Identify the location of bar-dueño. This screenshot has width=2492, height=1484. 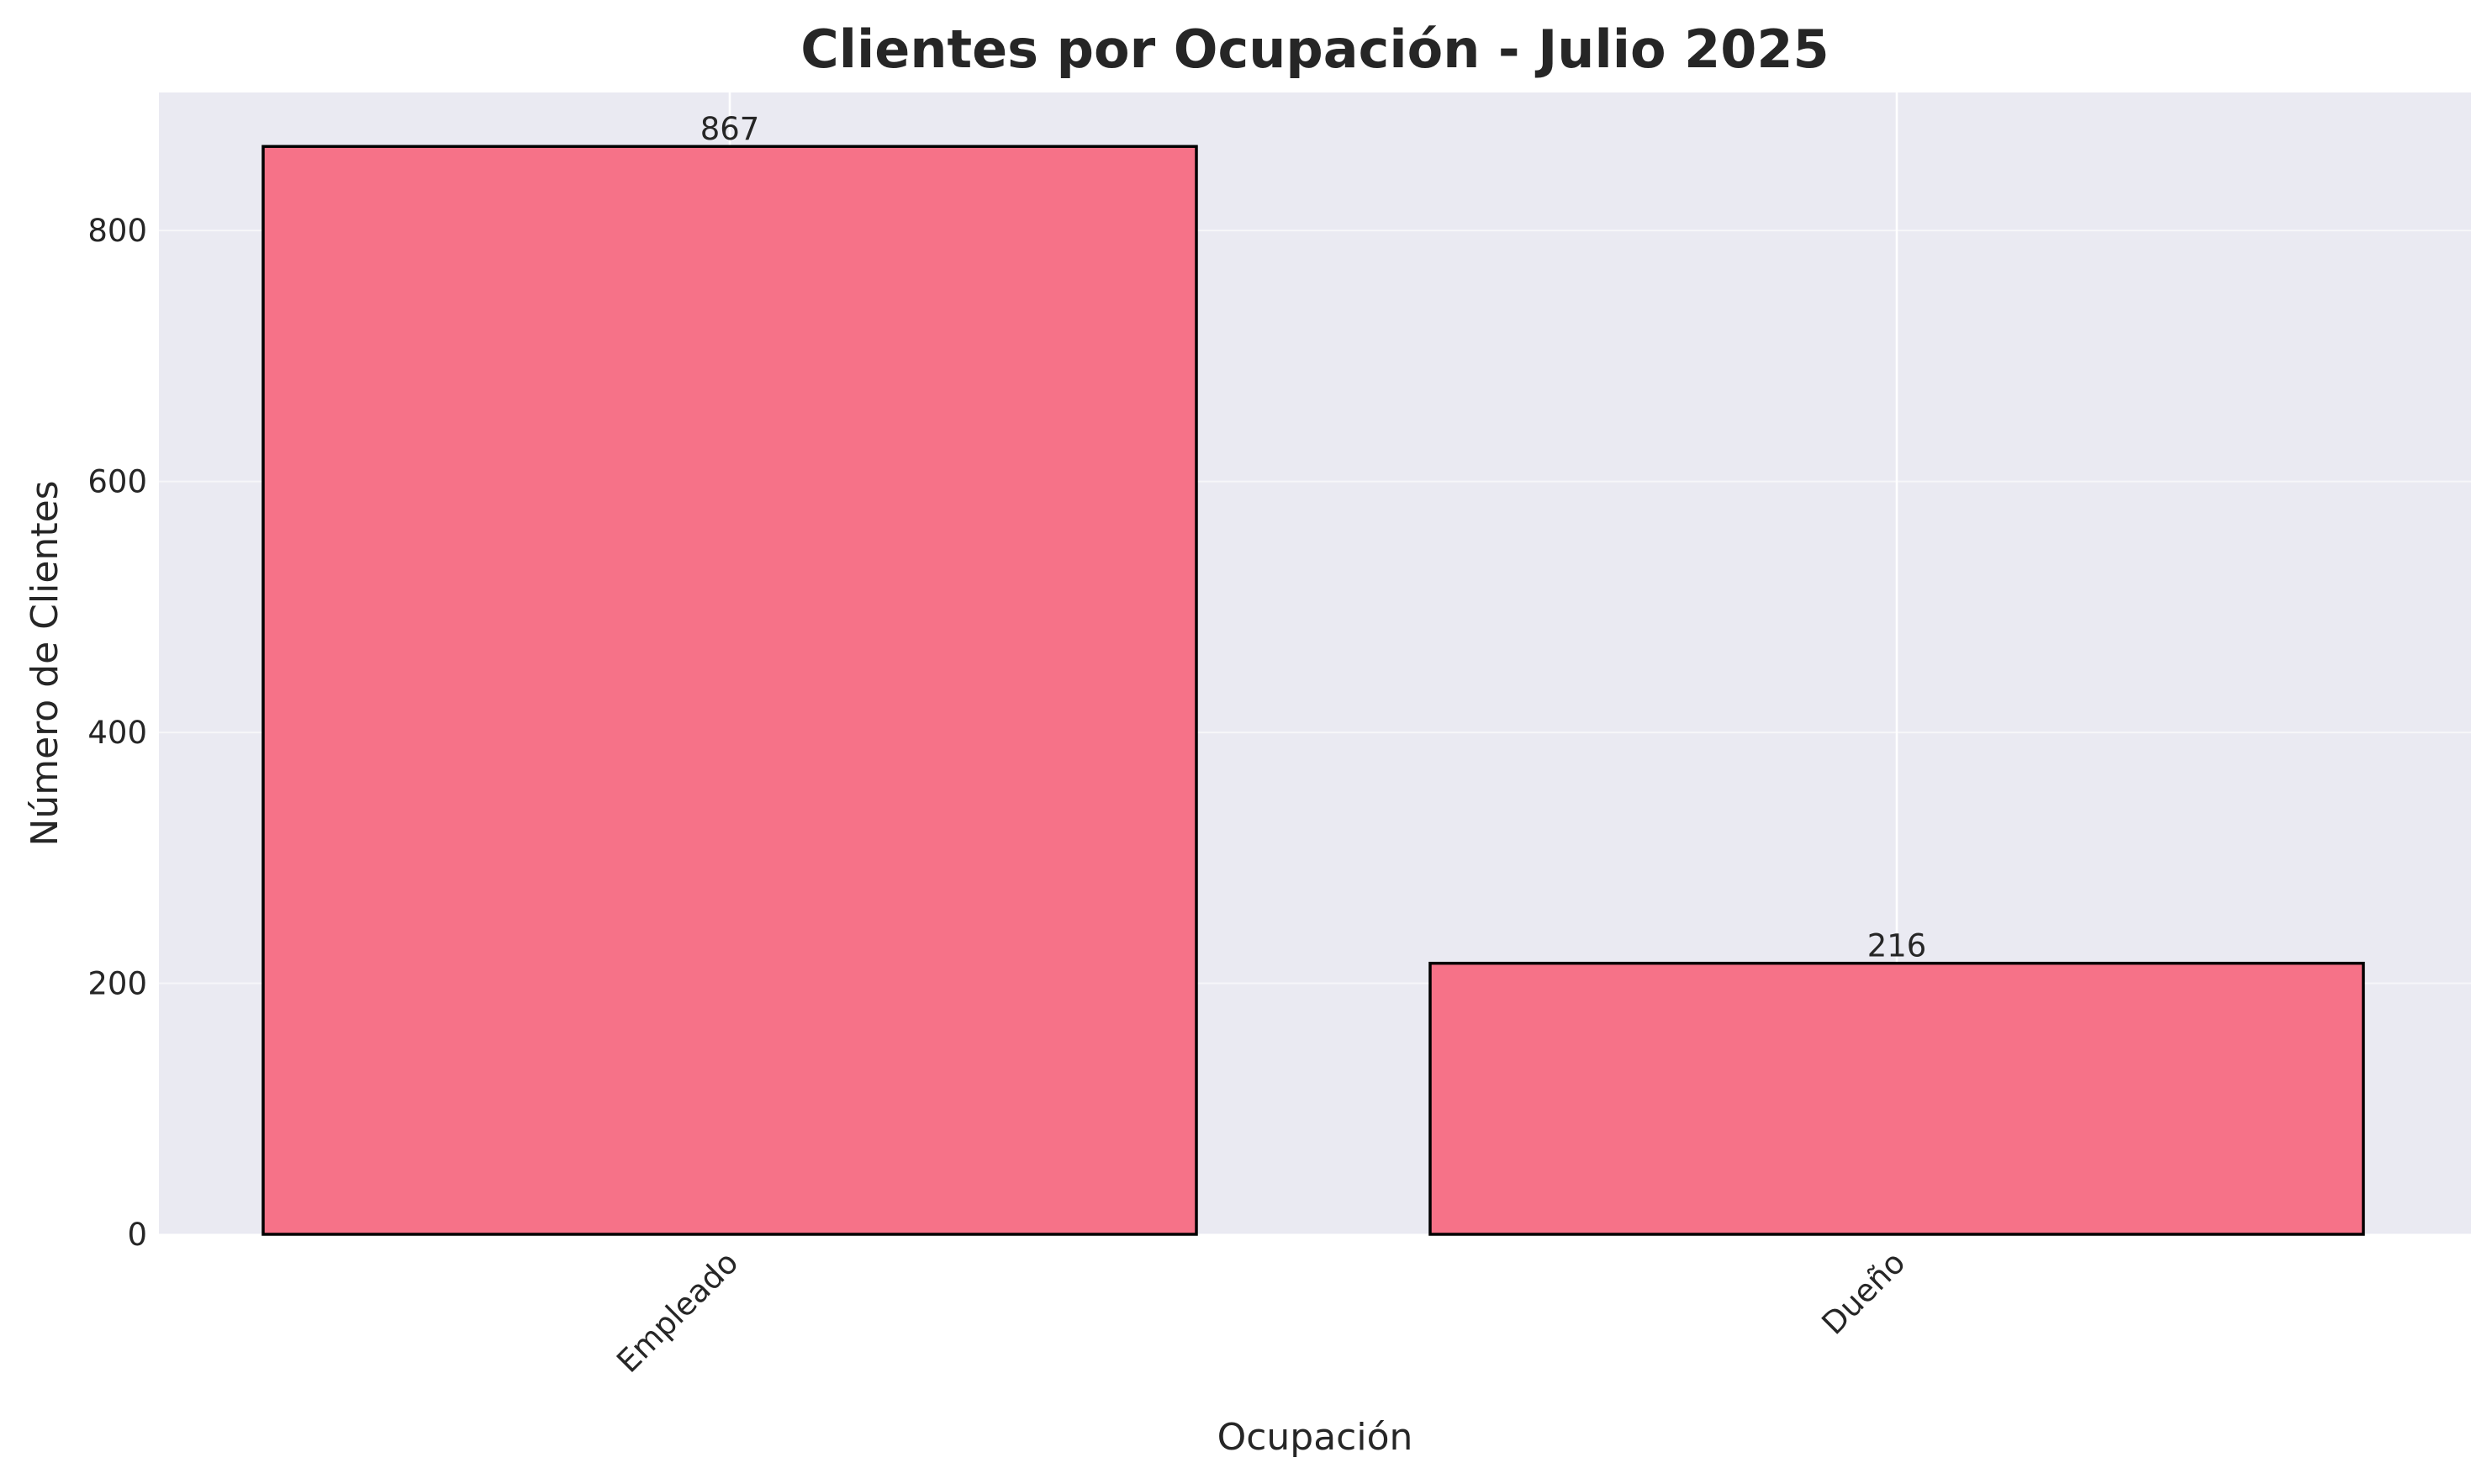
(1896, 1098).